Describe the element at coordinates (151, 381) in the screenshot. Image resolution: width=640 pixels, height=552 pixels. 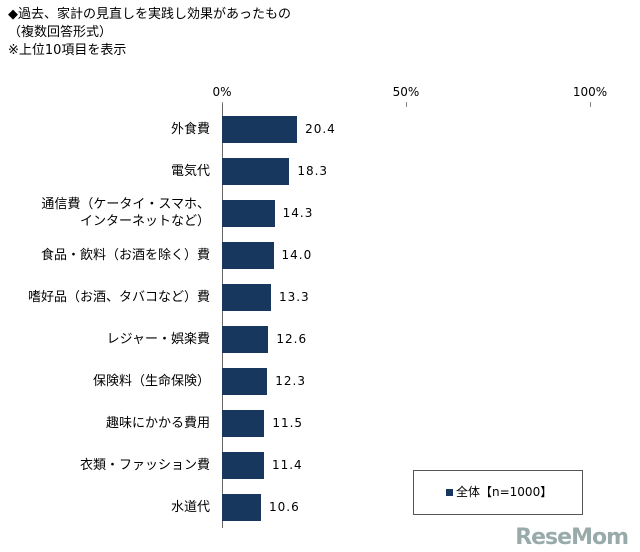
I see `y-tick-label: 保険料（生命保険）` at that location.